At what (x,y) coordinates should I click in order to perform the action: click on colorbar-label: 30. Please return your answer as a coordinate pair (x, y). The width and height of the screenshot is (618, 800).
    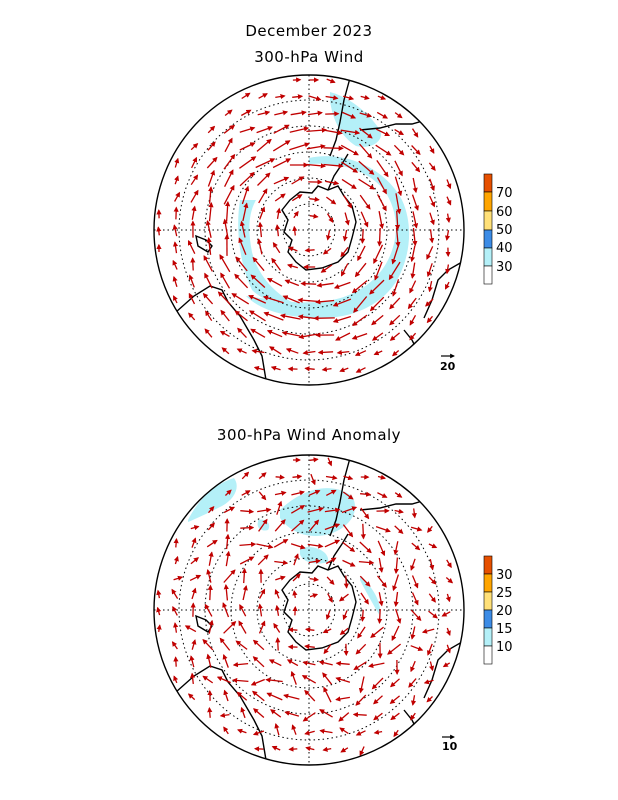
    Looking at the image, I should click on (504, 267).